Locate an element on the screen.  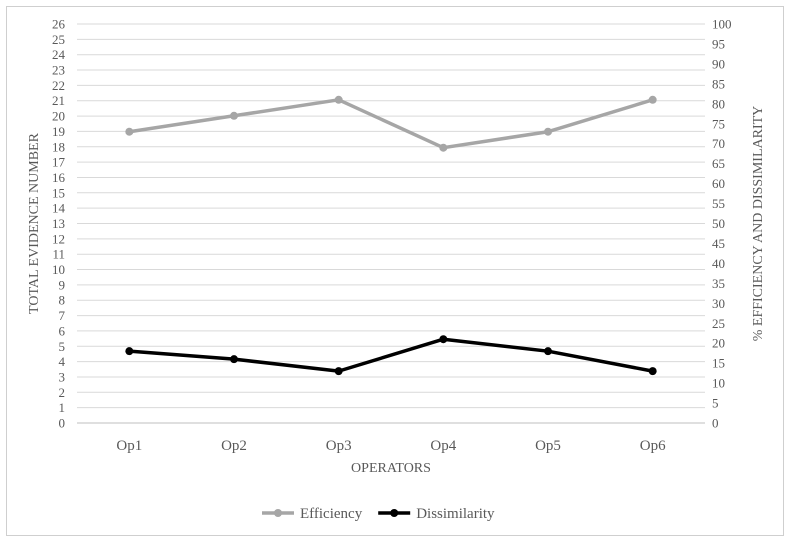
left-tick-label: 11 is located at coordinates (58, 254).